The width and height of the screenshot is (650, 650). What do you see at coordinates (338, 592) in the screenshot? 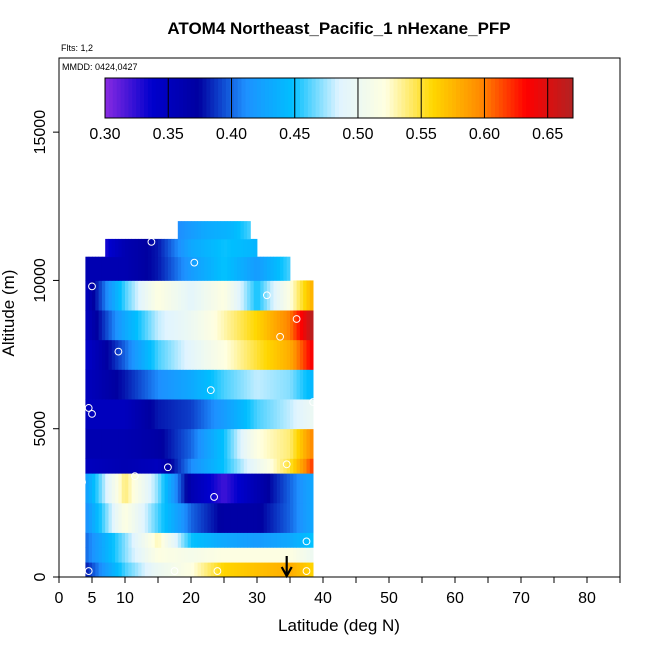
I see `x-axis: 0 5 10 20 30 40 50 60 70 80` at bounding box center [338, 592].